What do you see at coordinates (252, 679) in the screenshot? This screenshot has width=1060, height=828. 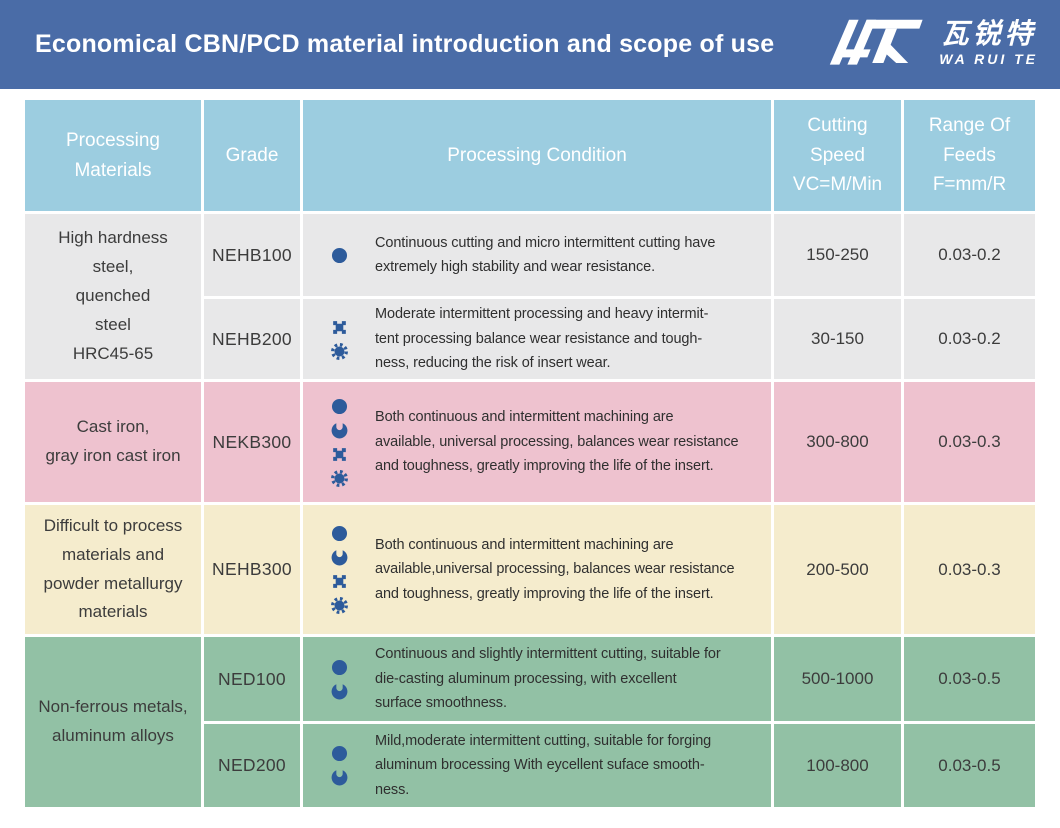 I see `grade-cell: NED100` at bounding box center [252, 679].